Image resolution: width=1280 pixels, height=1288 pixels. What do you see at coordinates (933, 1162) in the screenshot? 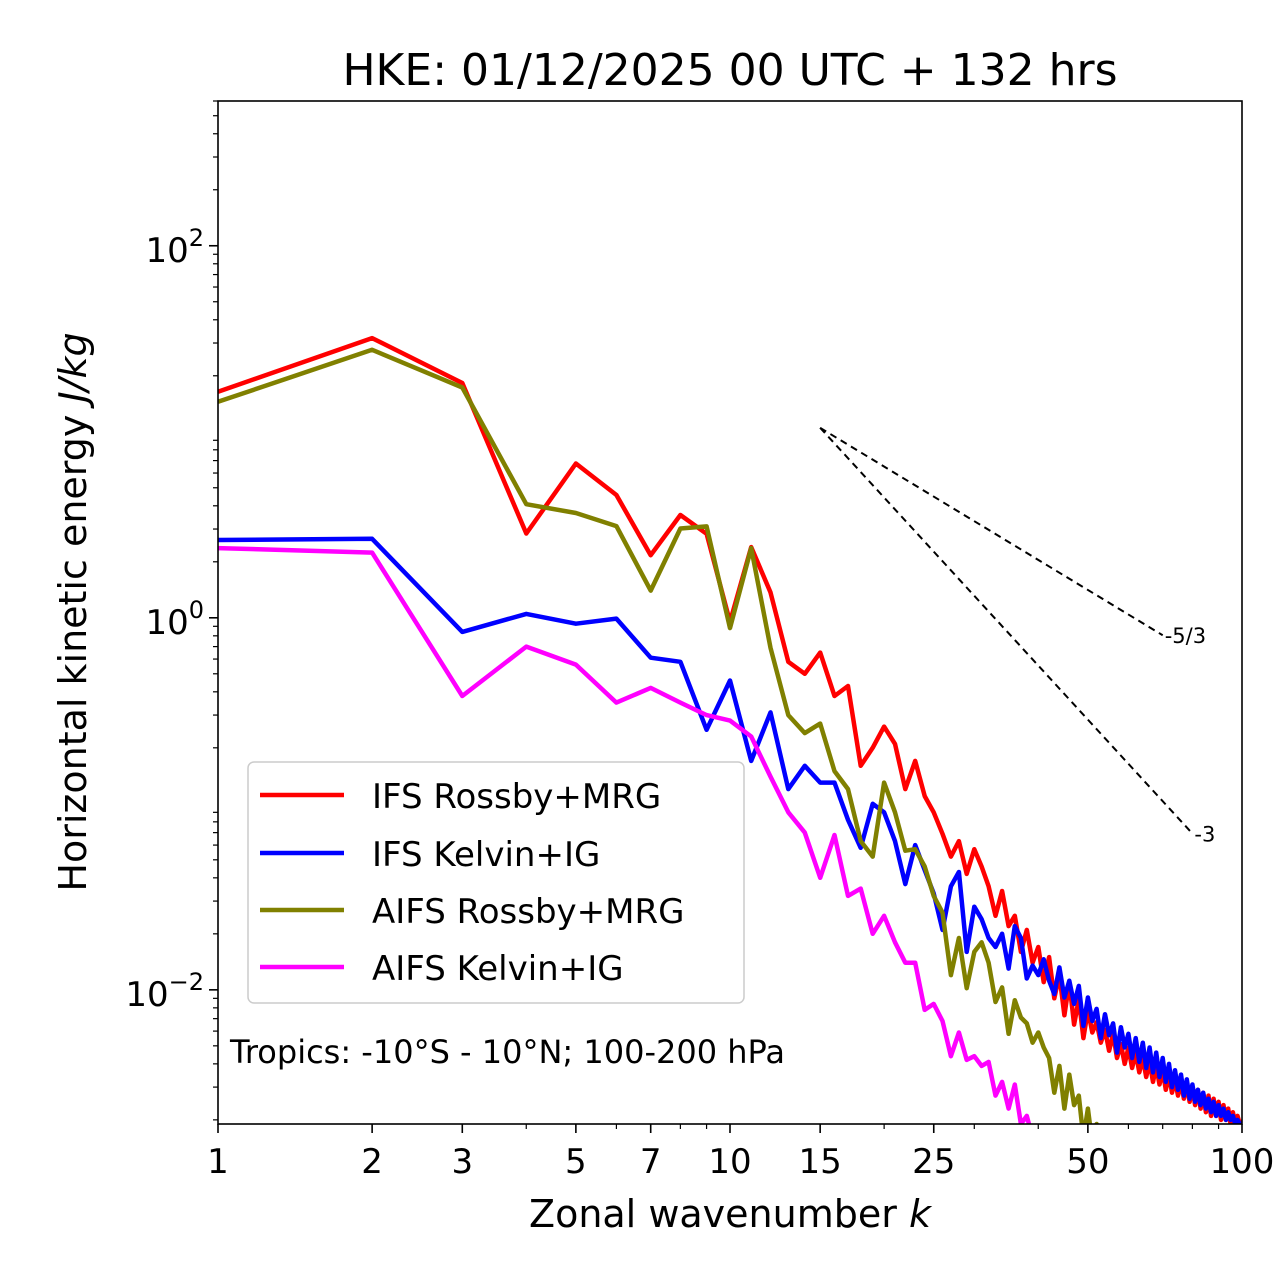
I see `x-tick-label: 25` at bounding box center [933, 1162].